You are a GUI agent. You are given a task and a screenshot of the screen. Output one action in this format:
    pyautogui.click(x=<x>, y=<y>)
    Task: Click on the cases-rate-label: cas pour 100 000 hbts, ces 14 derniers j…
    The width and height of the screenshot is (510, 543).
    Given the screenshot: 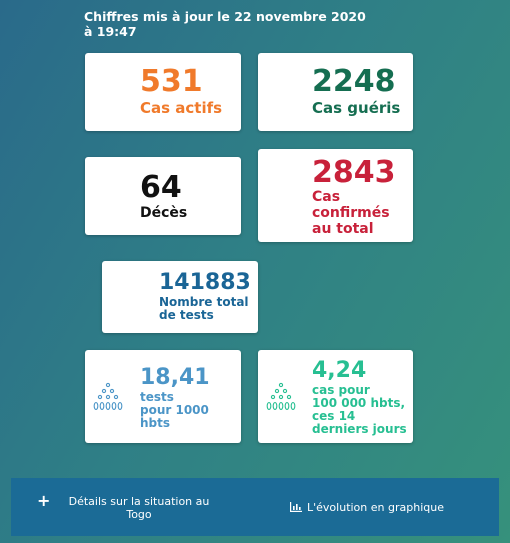 What is the action you would take?
    pyautogui.click(x=359, y=409)
    